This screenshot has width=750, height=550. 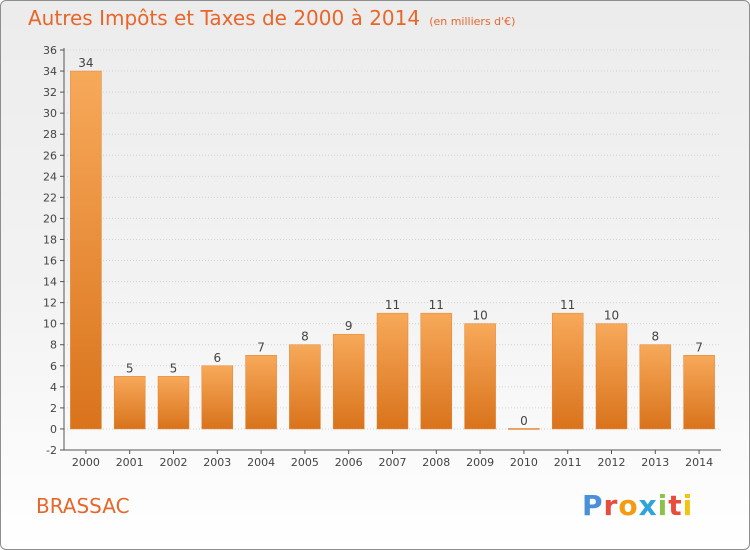 What do you see at coordinates (174, 368) in the screenshot?
I see `data-label-2002: 5` at bounding box center [174, 368].